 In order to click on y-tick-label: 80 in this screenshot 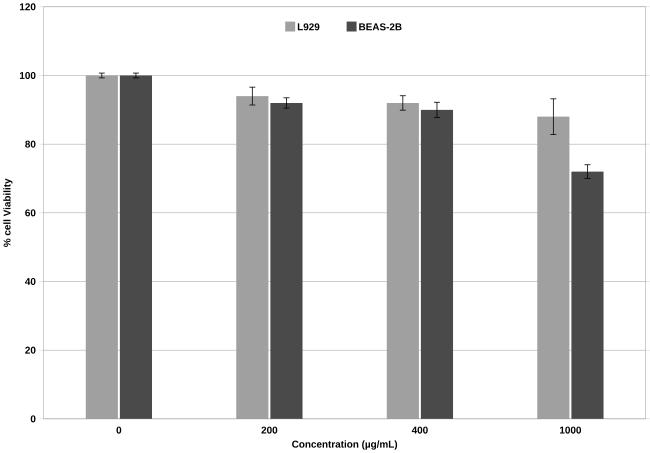, I will do `click(30, 144)`.